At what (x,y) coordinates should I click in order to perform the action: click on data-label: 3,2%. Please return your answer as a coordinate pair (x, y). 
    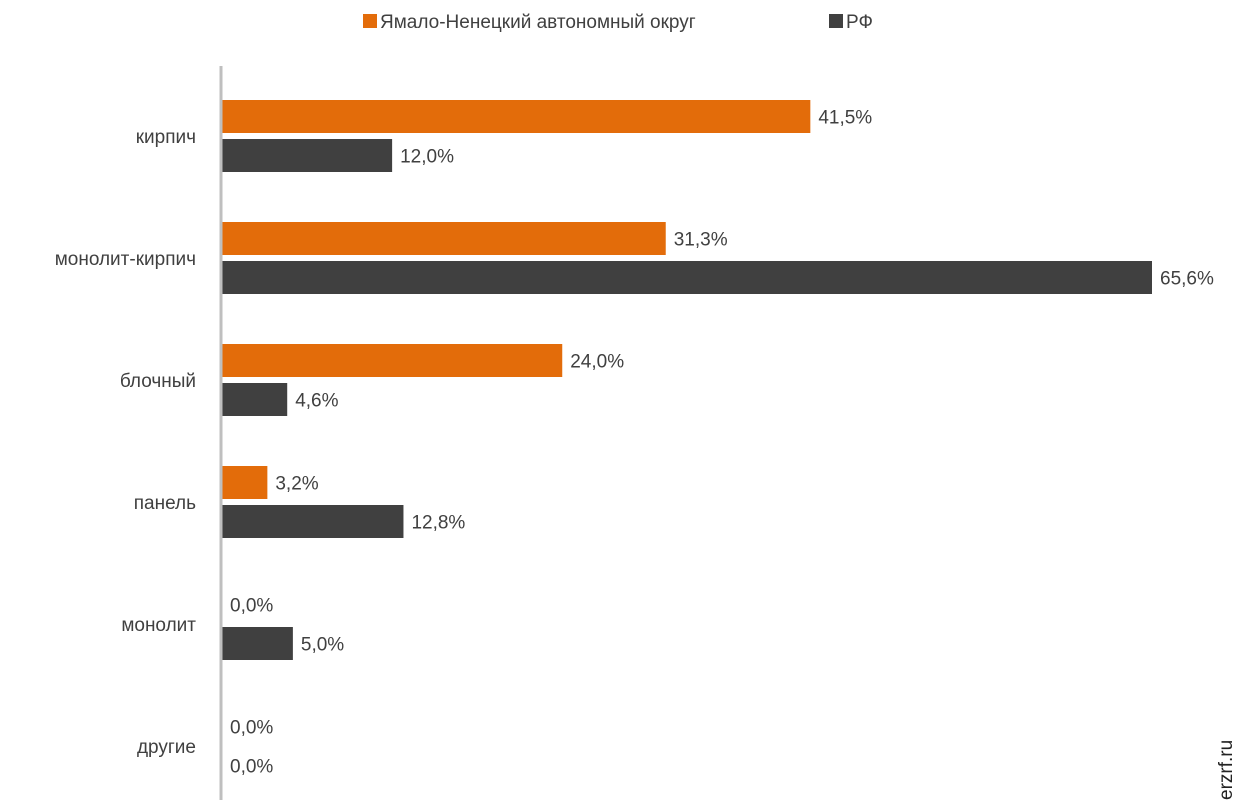
    Looking at the image, I should click on (296, 484).